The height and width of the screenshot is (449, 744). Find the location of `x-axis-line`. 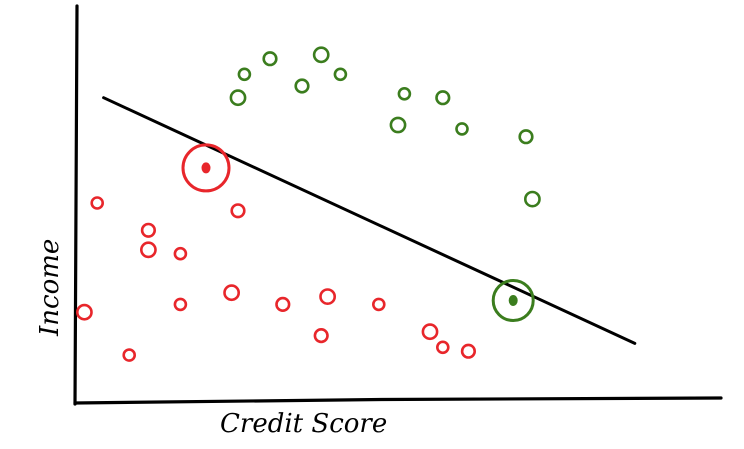

x-axis-line is located at coordinates (398, 400).